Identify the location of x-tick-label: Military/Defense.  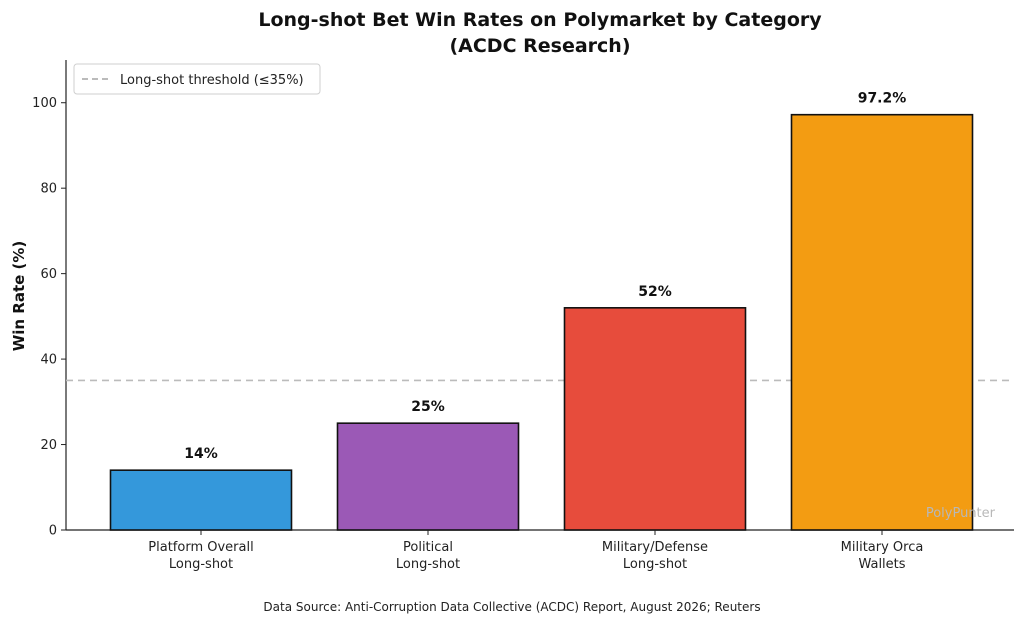
(655, 547).